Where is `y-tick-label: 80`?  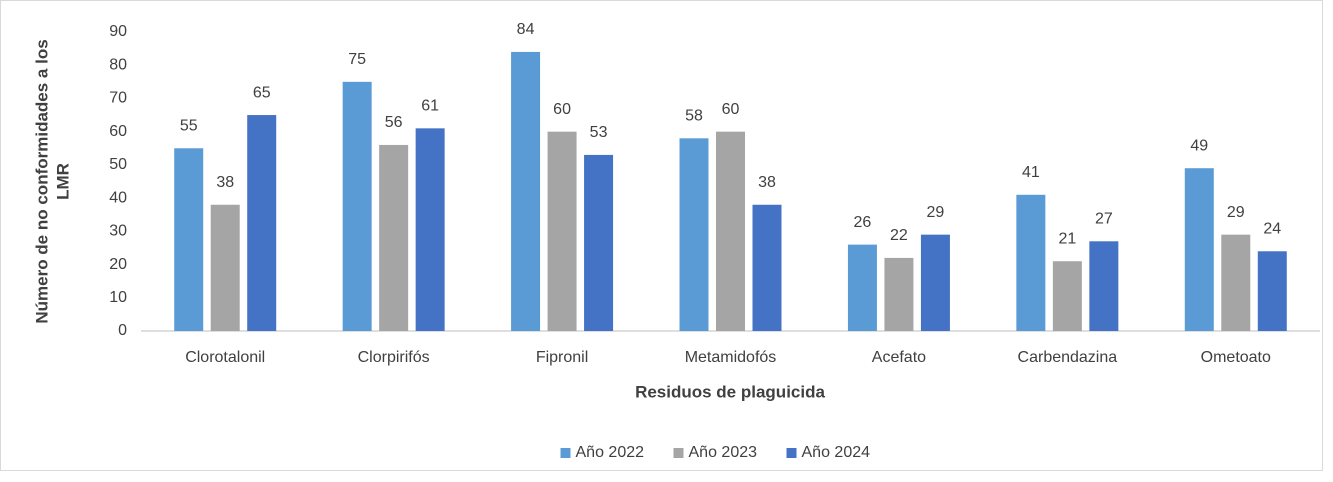
y-tick-label: 80 is located at coordinates (118, 64).